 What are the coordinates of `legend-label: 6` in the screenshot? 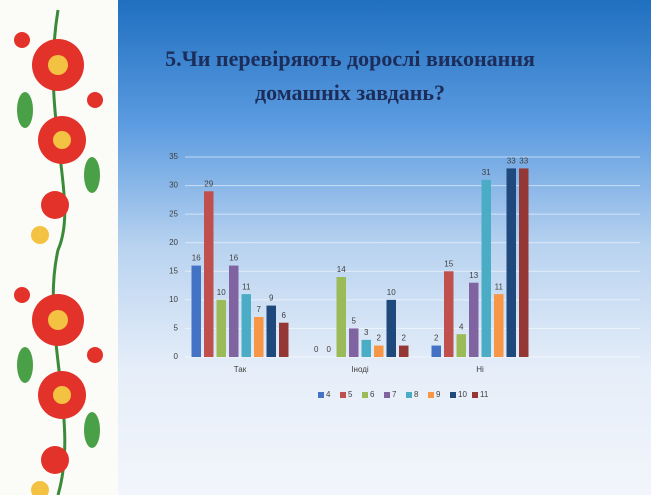 It's located at (372, 394).